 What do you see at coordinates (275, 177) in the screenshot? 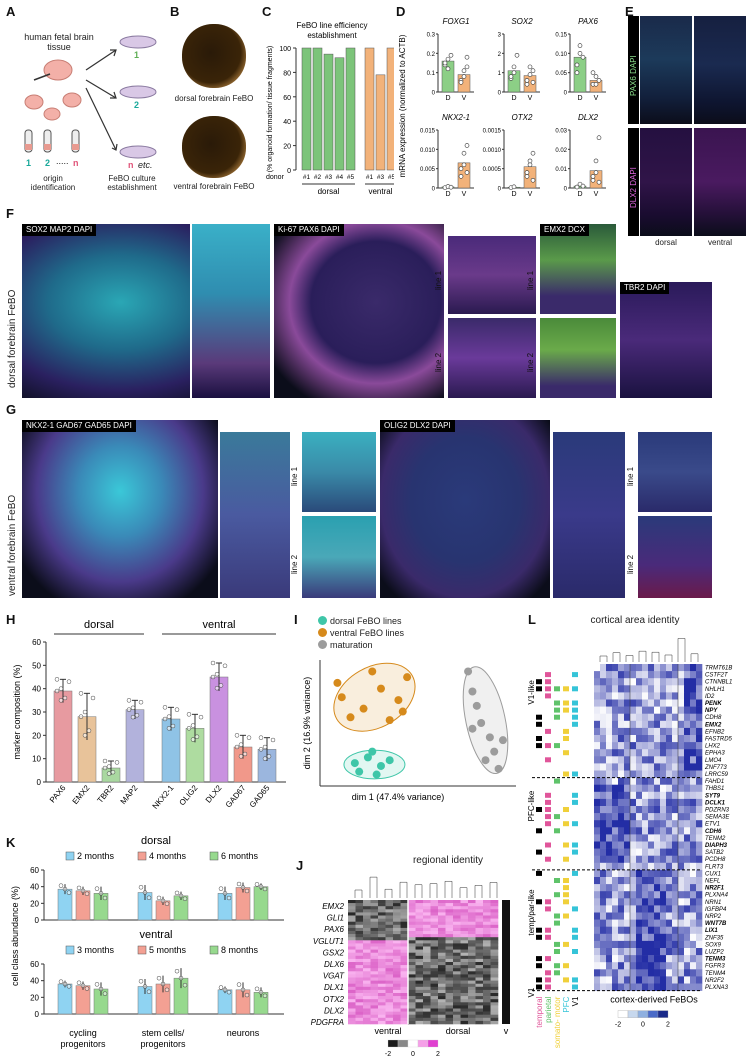
I see `c-xlabel: donor` at bounding box center [275, 177].